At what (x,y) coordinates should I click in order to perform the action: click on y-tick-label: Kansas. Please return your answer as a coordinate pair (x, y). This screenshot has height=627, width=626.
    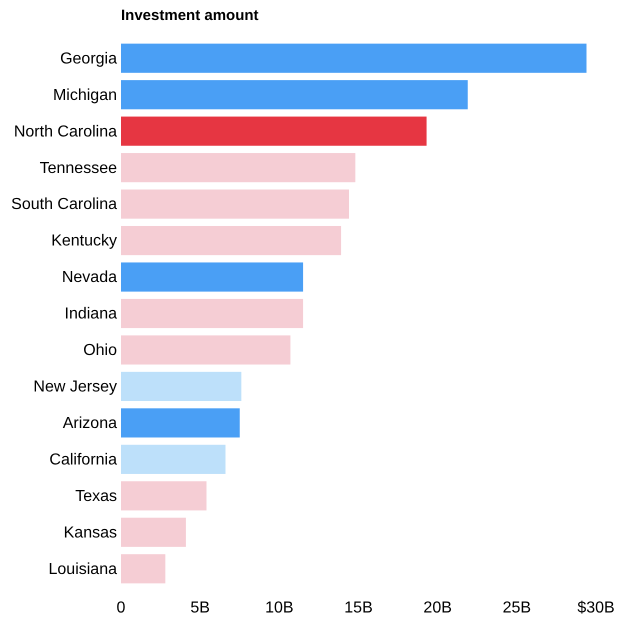
    Looking at the image, I should click on (90, 533).